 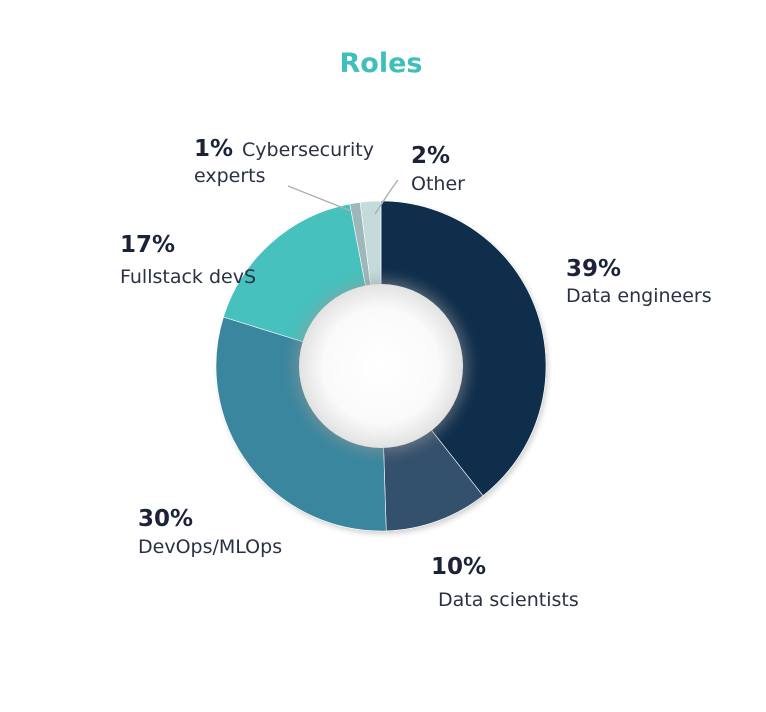 I want to click on slice-label-other: Other, so click(x=438, y=184).